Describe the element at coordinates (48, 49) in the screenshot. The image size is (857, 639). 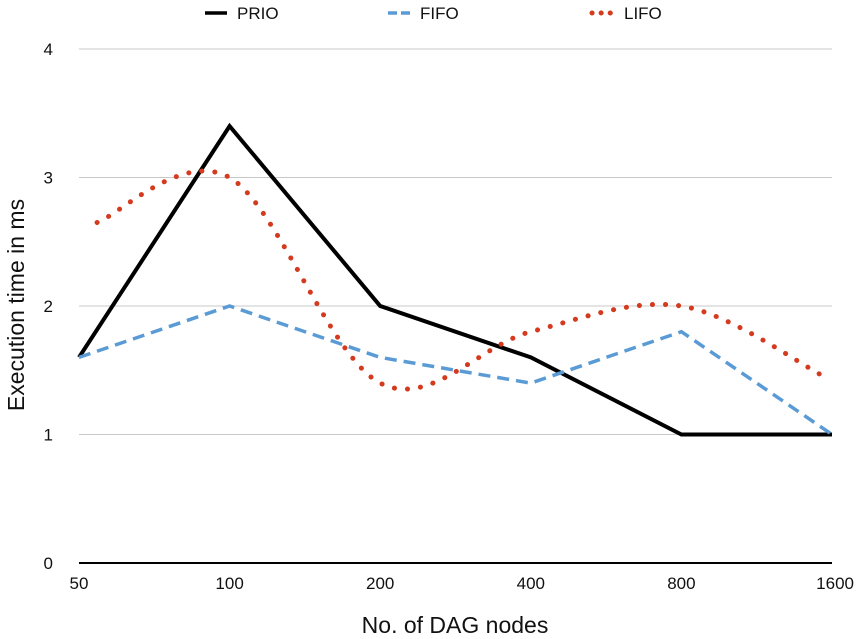
I see `y-tick-label: 4` at that location.